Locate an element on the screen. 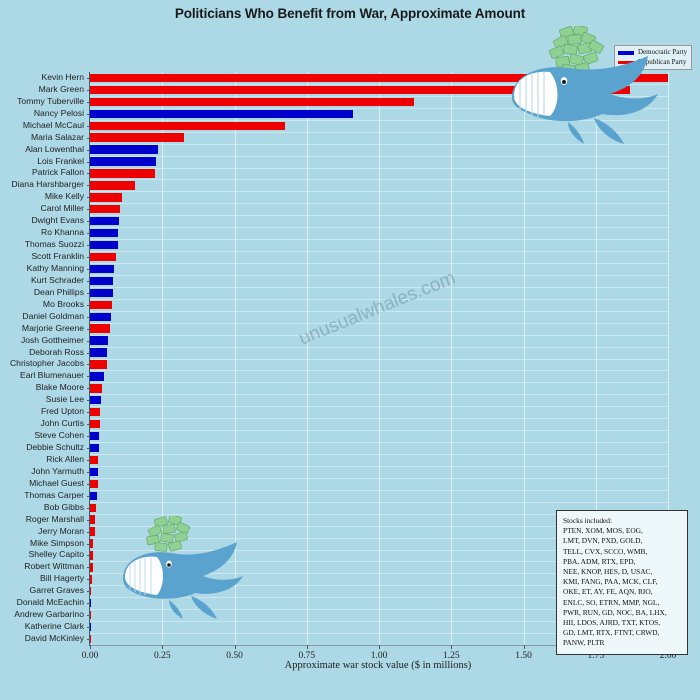 This screenshot has width=700, height=700. y-axis-tick-label: Garret Graves is located at coordinates (56, 590).